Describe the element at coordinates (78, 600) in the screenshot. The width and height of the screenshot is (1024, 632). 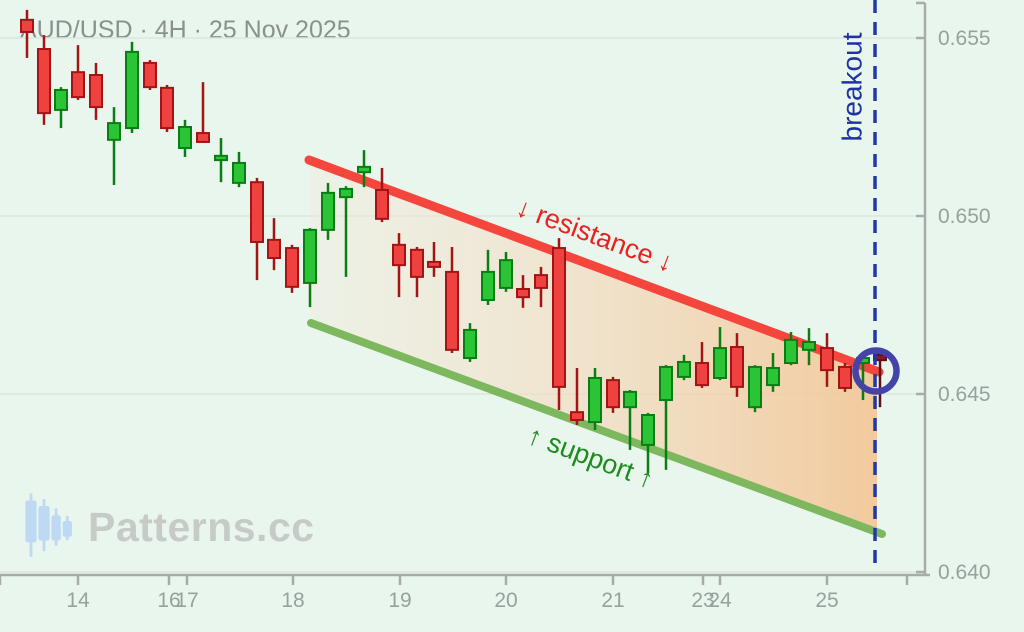
I see `x-tick-label: 14` at that location.